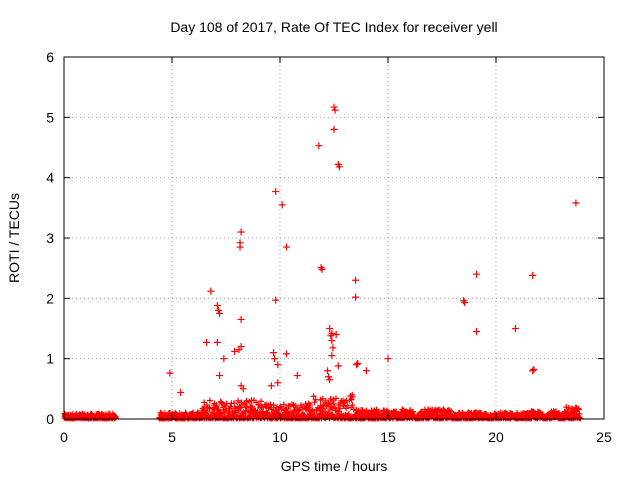 Image resolution: width=640 pixels, height=485 pixels. What do you see at coordinates (50, 238) in the screenshot?
I see `y-tick-label: 3` at bounding box center [50, 238].